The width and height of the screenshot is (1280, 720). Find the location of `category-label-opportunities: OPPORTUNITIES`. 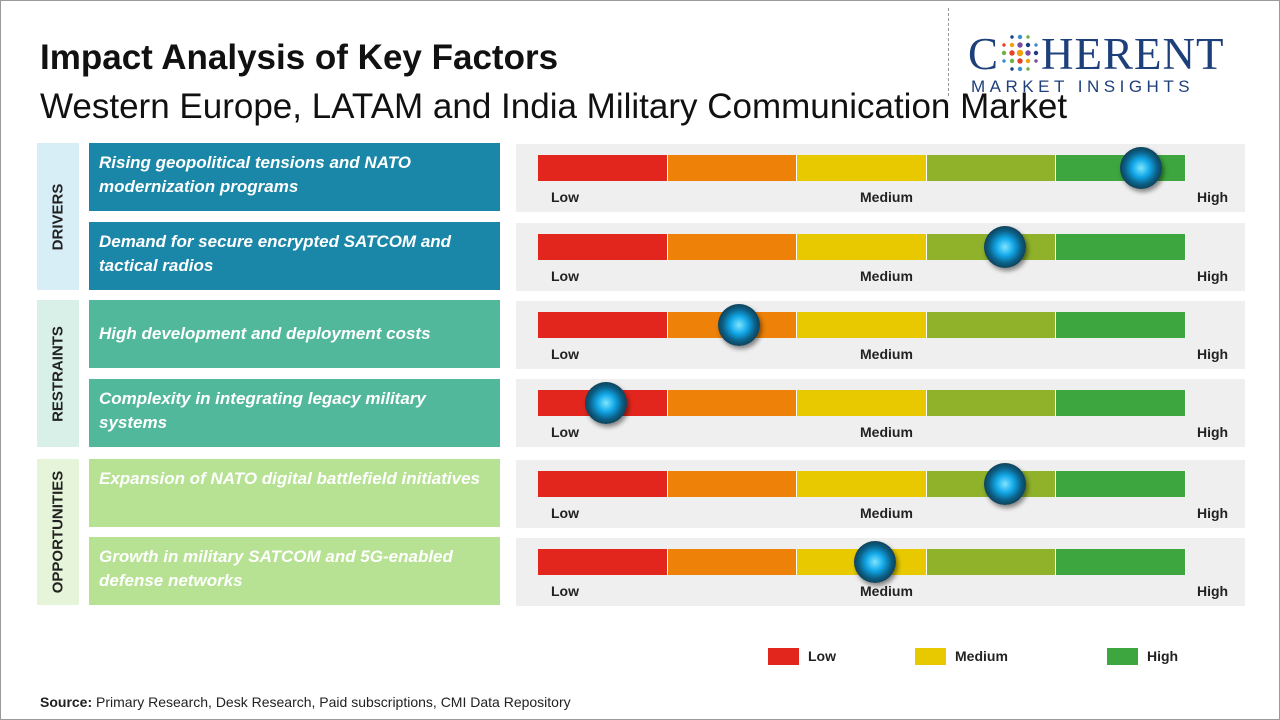

category-label-opportunities: OPPORTUNITIES is located at coordinates (58, 532).